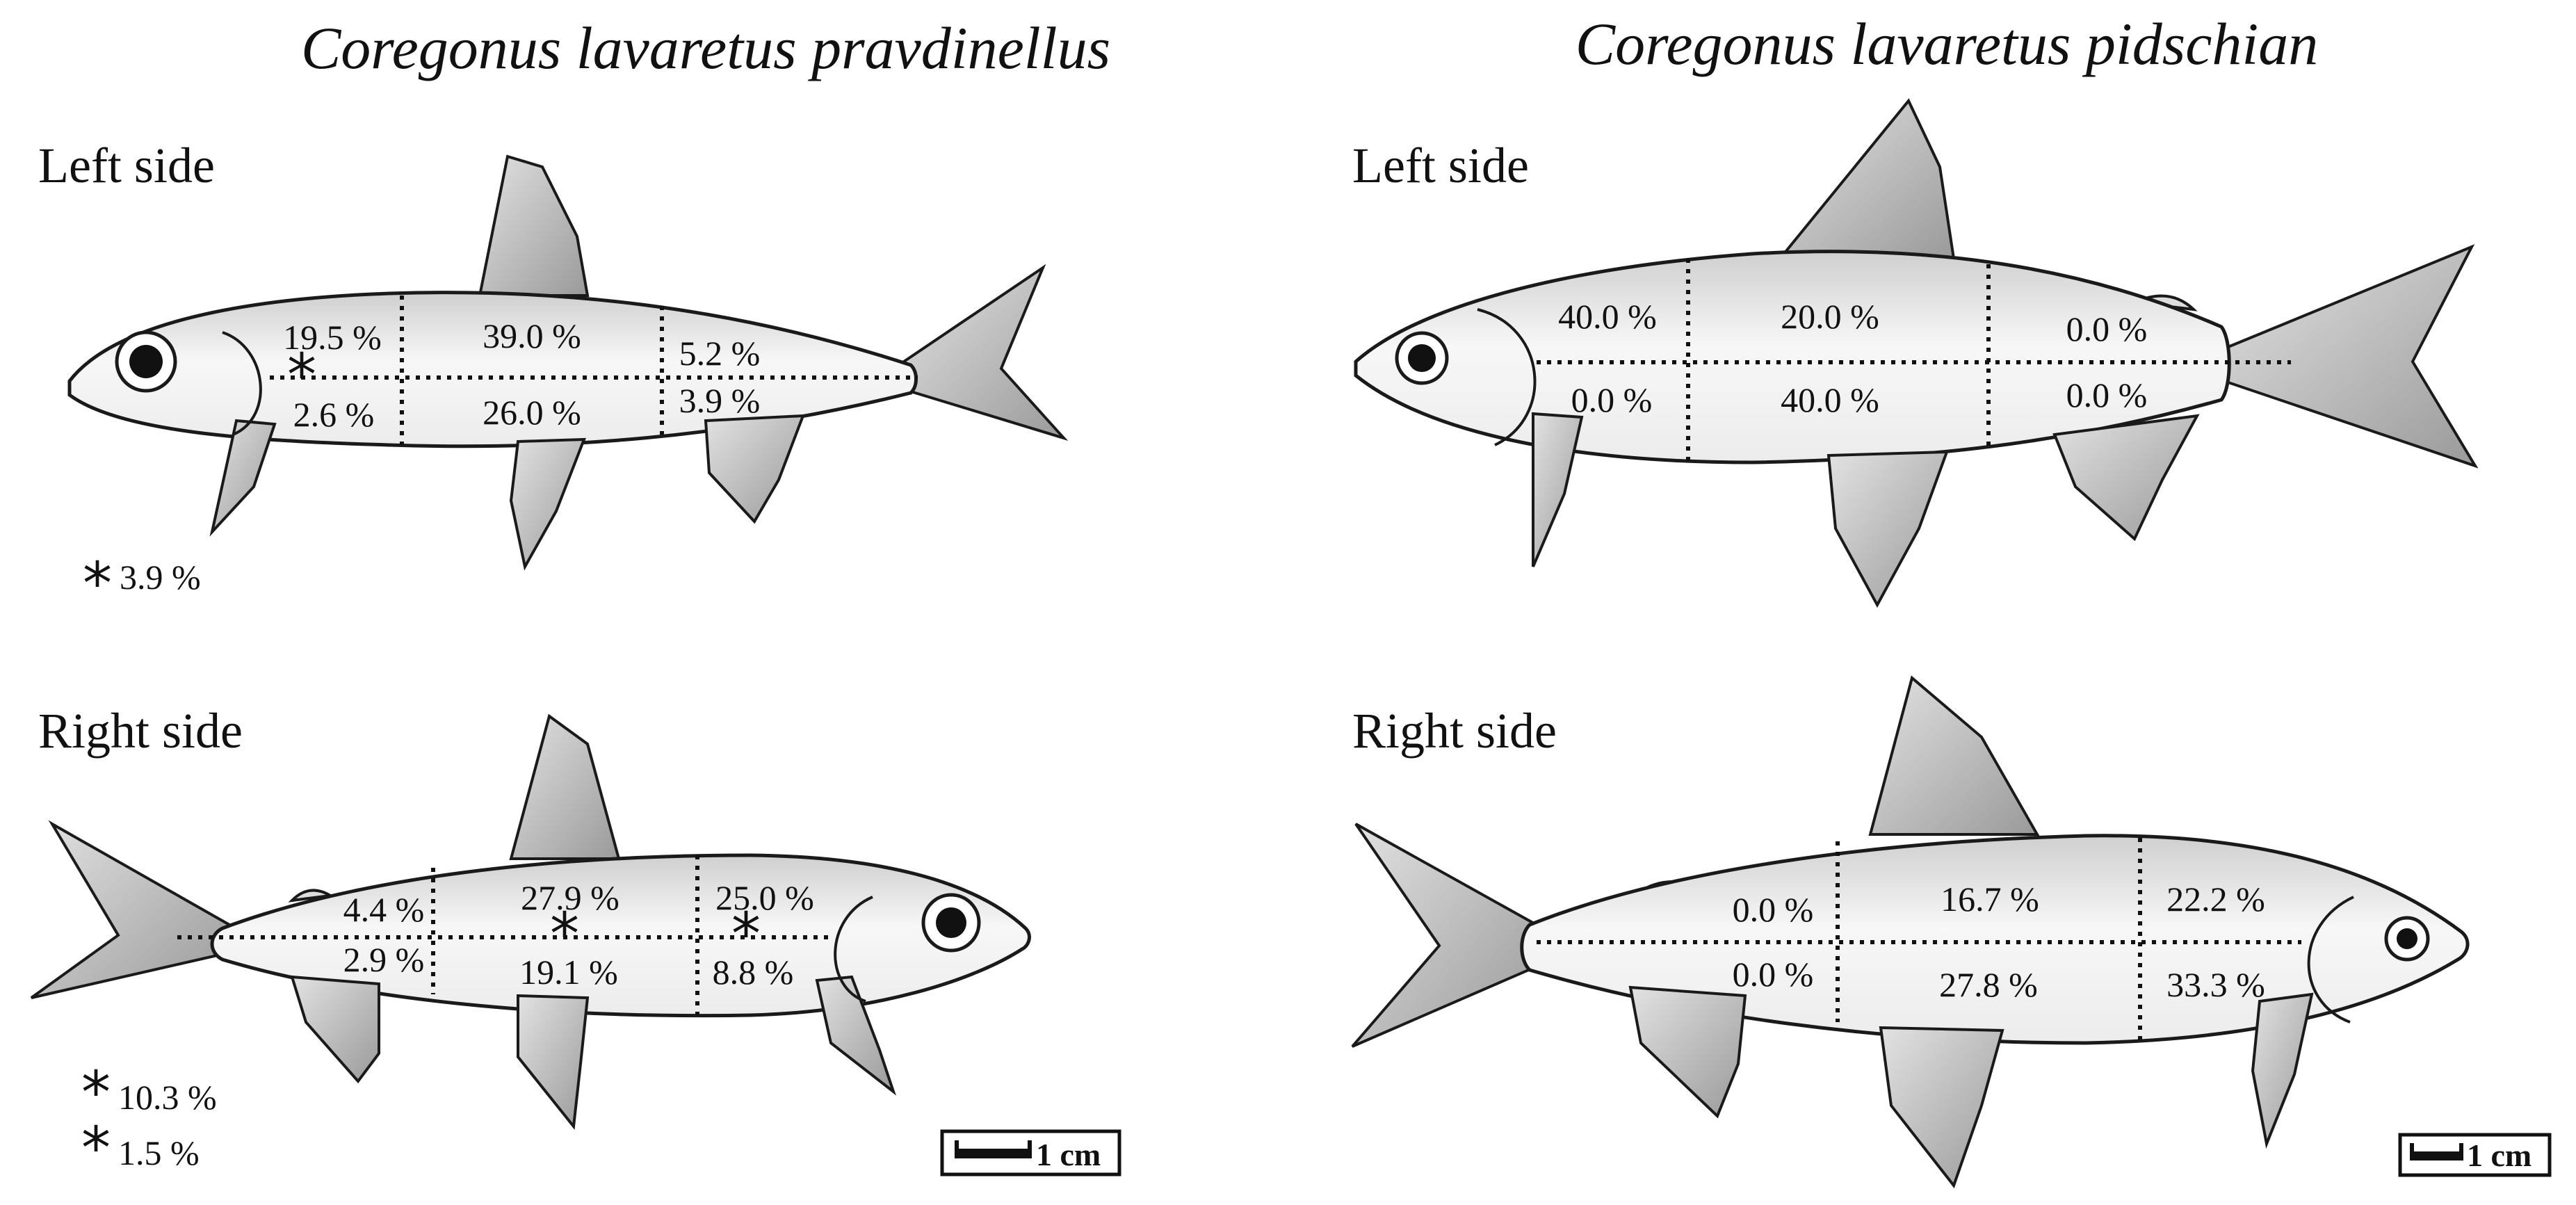  I want to click on pct-upper-middle: 20.0 %, so click(1830, 316).